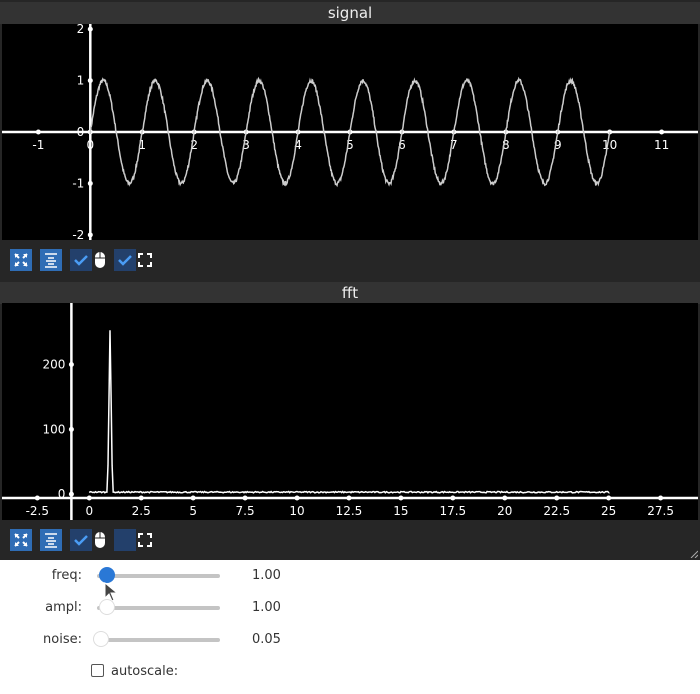 The width and height of the screenshot is (700, 694). I want to click on x-tick-label: 3, so click(246, 145).